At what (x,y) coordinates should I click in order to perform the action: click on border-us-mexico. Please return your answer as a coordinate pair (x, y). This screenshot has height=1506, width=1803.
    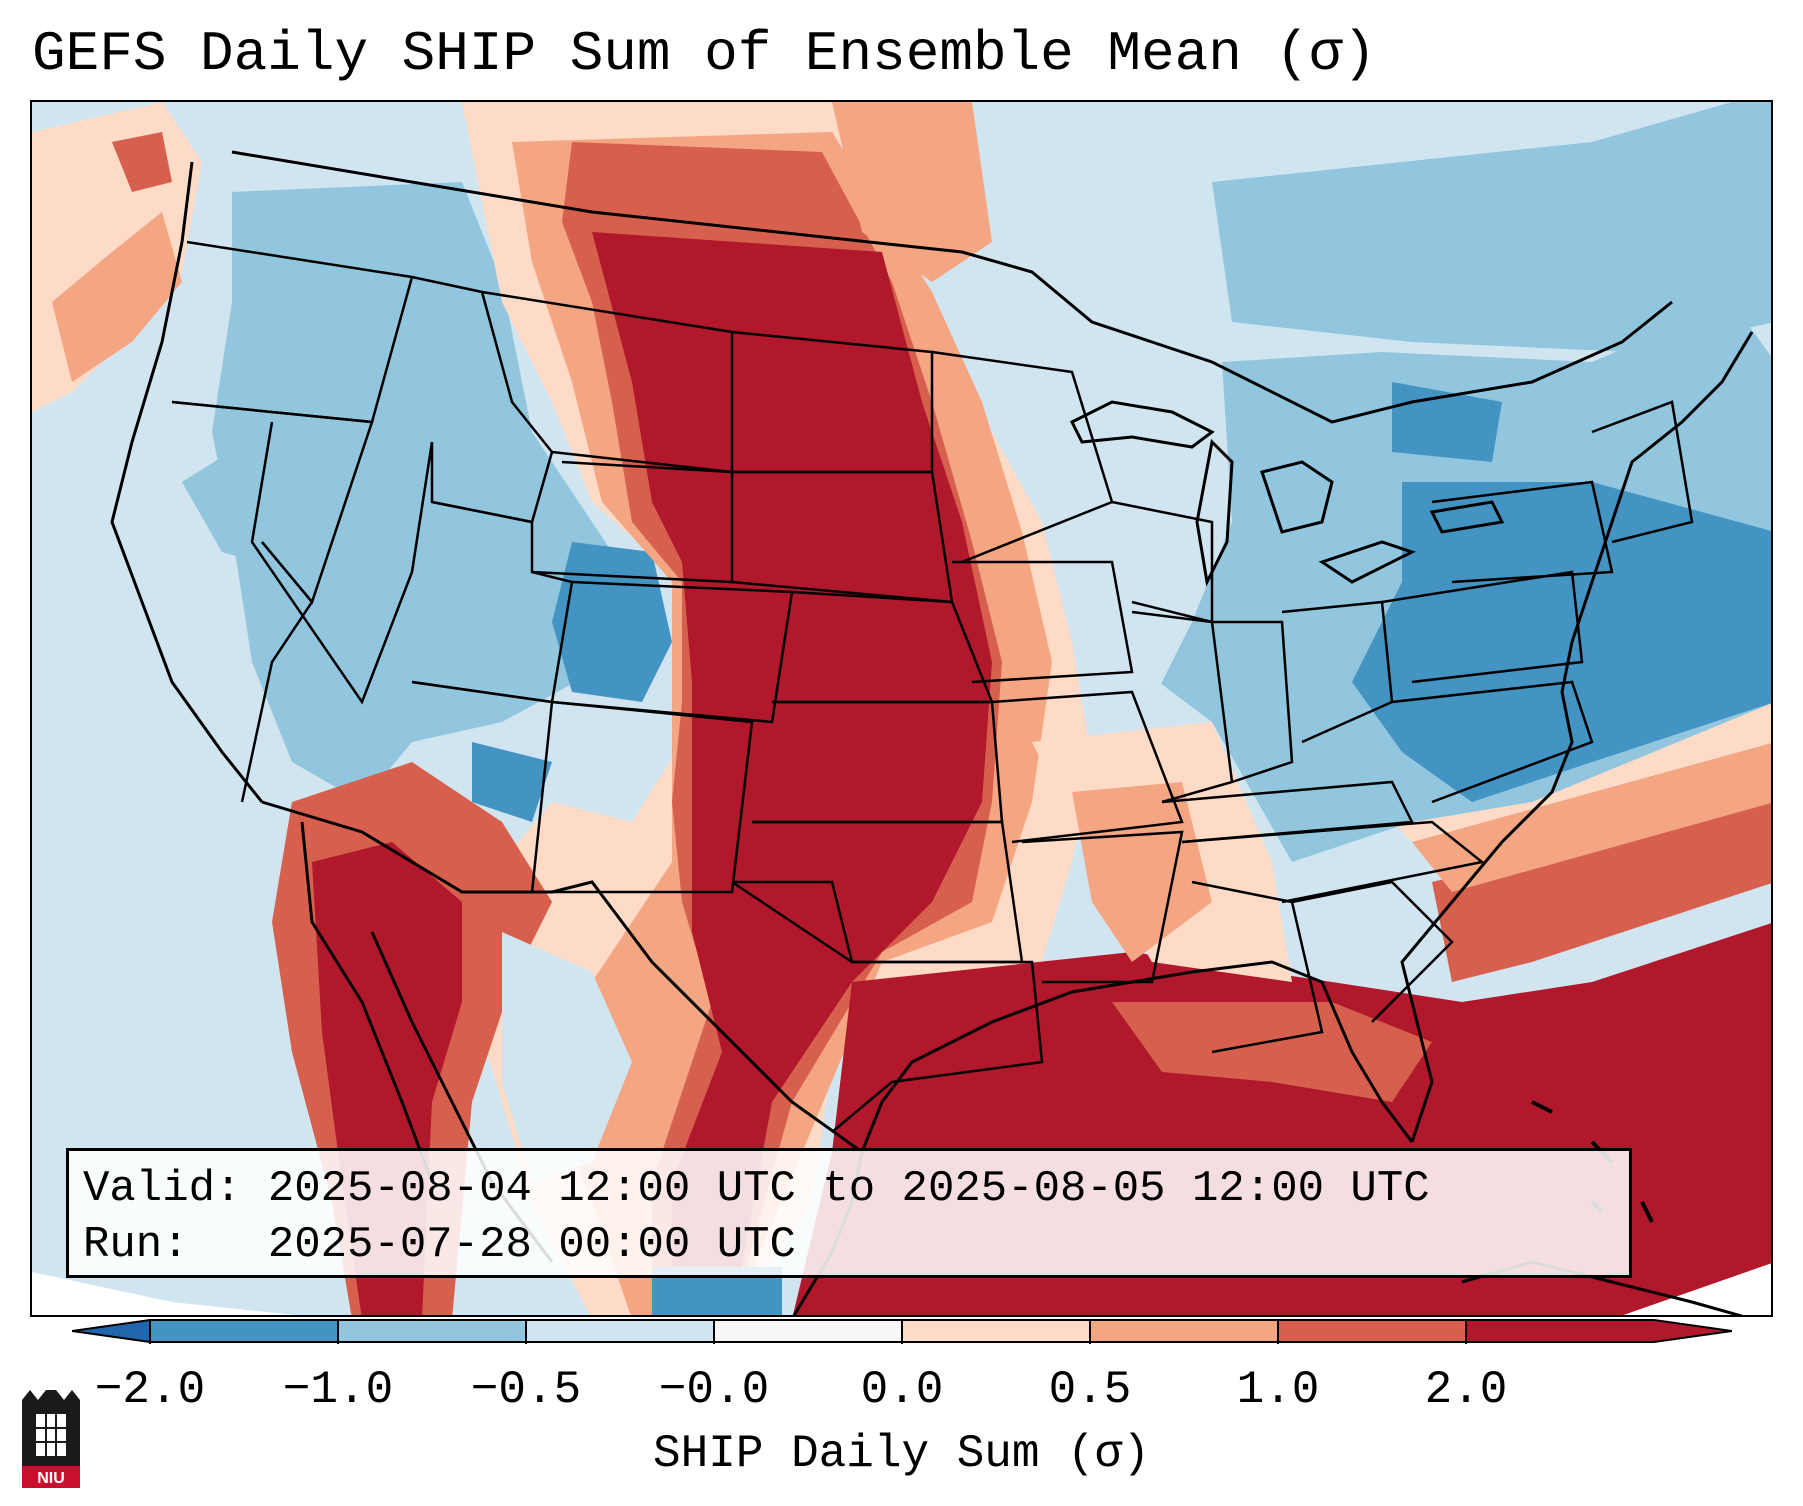
    Looking at the image, I should click on (562, 977).